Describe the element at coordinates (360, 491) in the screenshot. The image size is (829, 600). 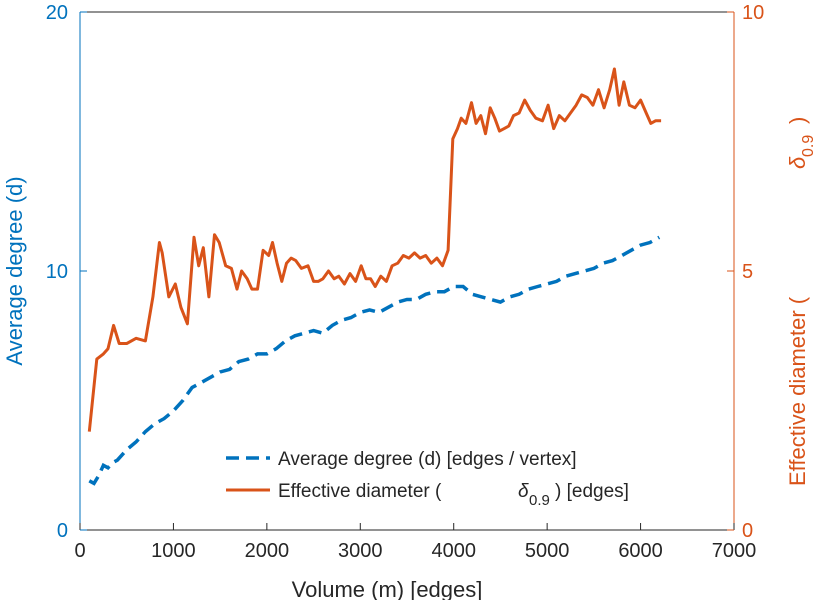
I see `legend-label-effective-diameter-pre: Effective diameter (` at that location.